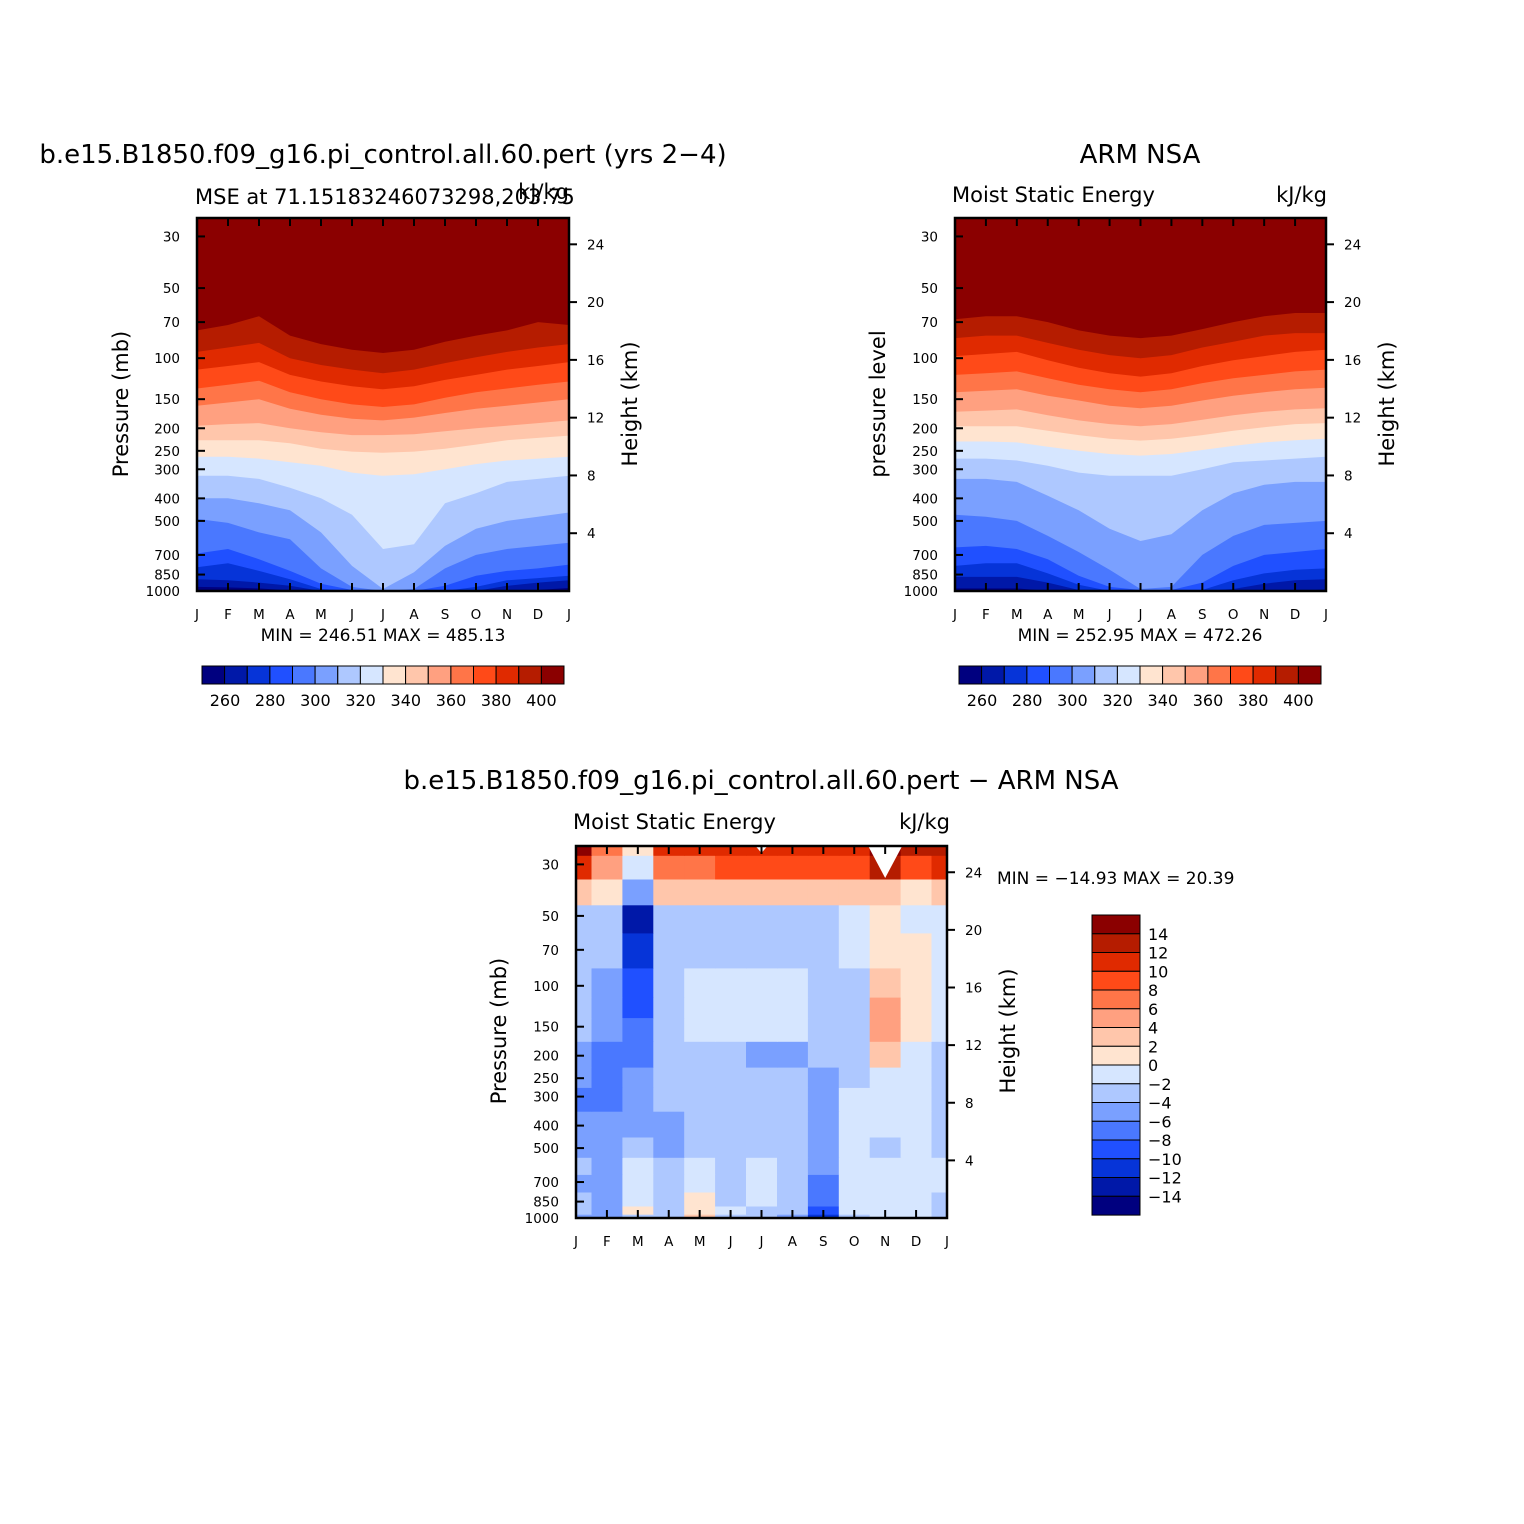 The height and width of the screenshot is (1524, 1524). What do you see at coordinates (630, 403) in the screenshot?
I see `panel-model-ylabel-right: Height (km)` at bounding box center [630, 403].